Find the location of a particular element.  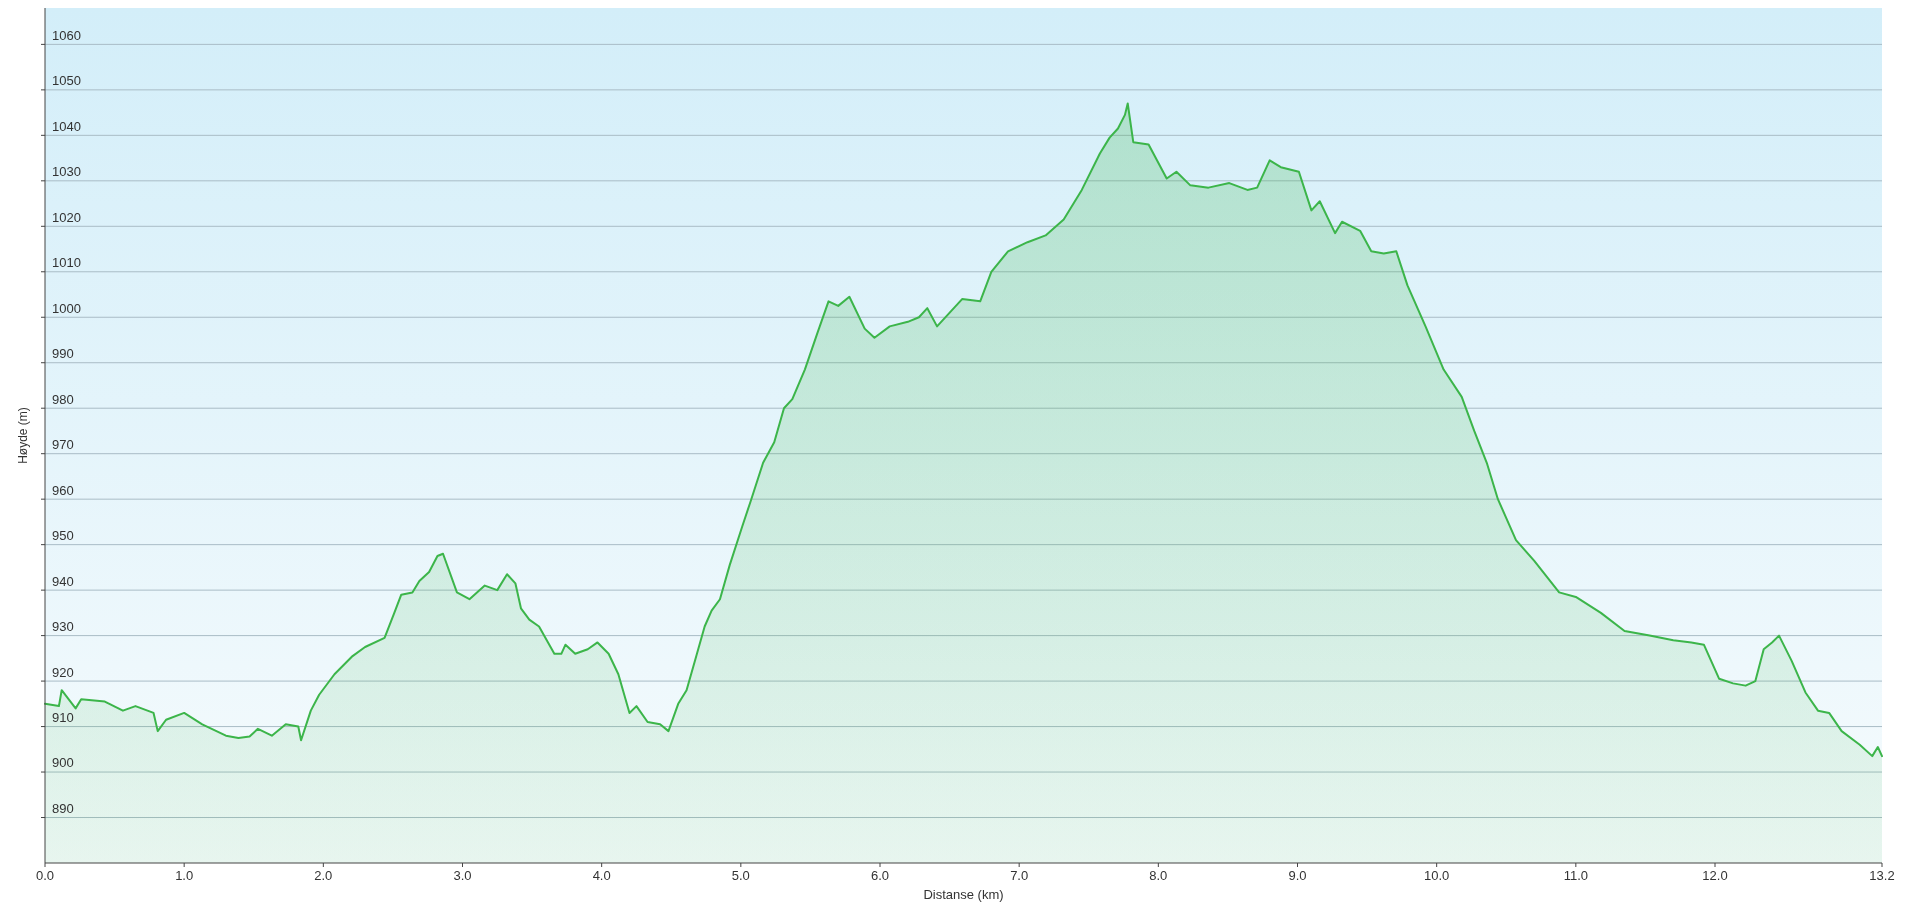

y-tick-label: 1060 is located at coordinates (66, 35).